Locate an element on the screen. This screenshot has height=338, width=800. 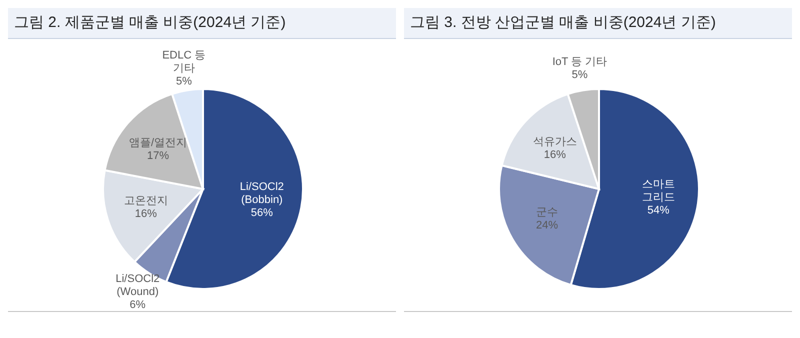
data-label: 17% is located at coordinates (158, 156).